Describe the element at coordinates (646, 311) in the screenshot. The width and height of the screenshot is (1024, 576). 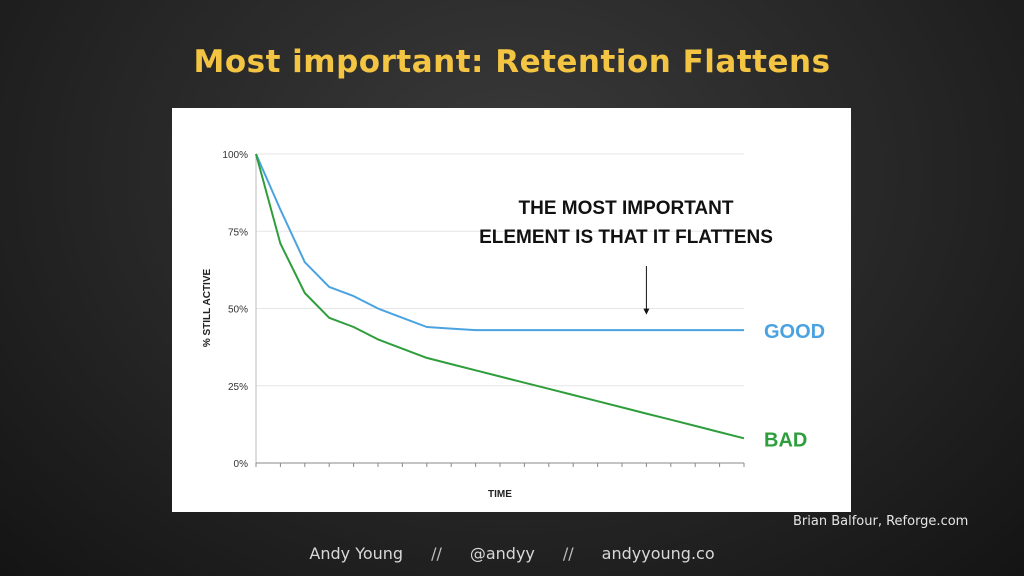
I see `annotation-arrow-head` at that location.